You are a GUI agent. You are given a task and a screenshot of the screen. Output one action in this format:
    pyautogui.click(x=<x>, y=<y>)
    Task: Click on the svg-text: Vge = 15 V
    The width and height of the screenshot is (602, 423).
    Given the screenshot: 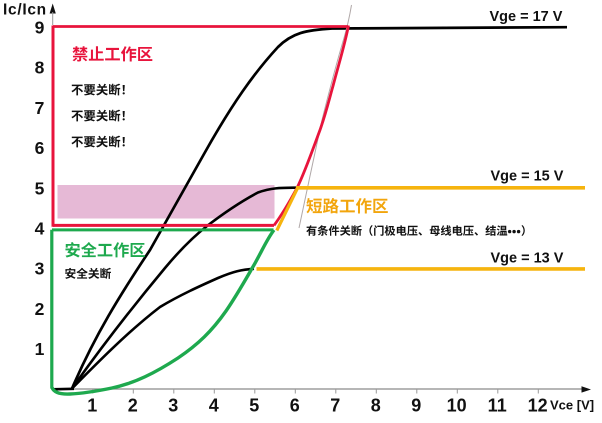 What is the action you would take?
    pyautogui.click(x=527, y=177)
    